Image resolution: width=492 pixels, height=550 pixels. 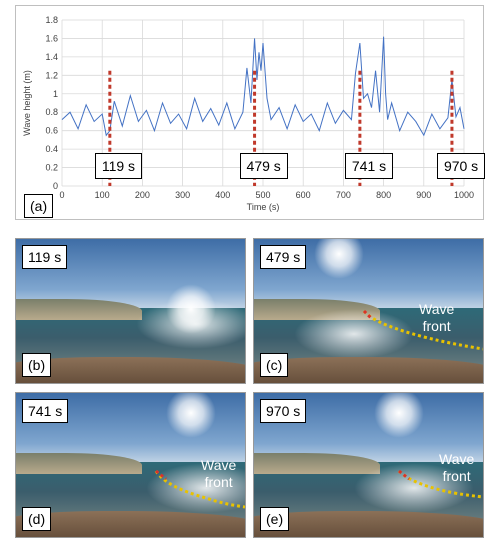 What do you see at coordinates (262, 195) in the screenshot?
I see `x-tick-label: 500` at bounding box center [262, 195].